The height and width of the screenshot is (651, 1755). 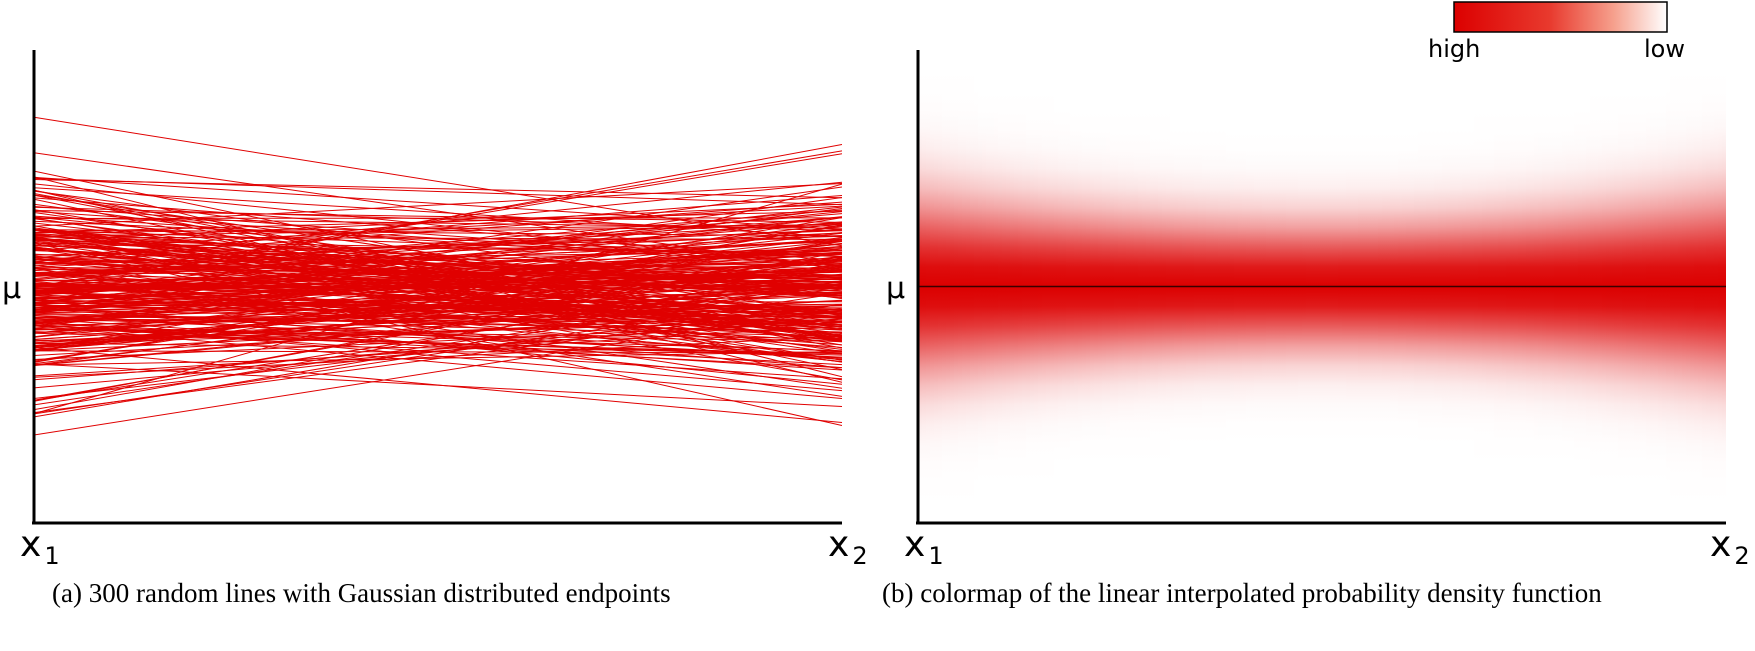 I want to click on colorbar-gradient, so click(x=1560, y=17).